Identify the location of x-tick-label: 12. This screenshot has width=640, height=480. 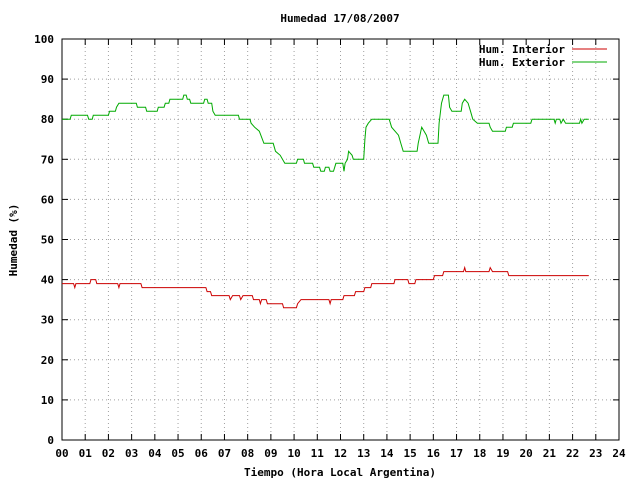
(340, 453).